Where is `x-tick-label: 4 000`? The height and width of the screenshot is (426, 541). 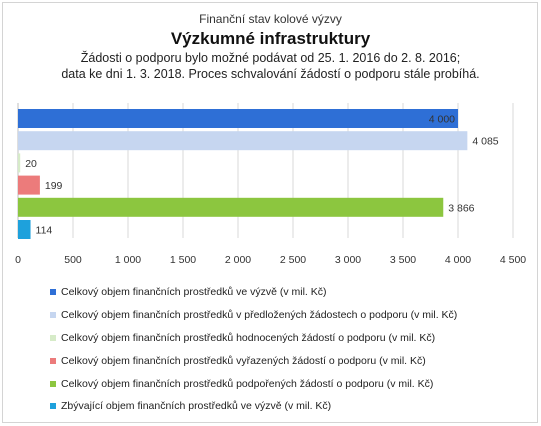
x-tick-label: 4 000 is located at coordinates (458, 260).